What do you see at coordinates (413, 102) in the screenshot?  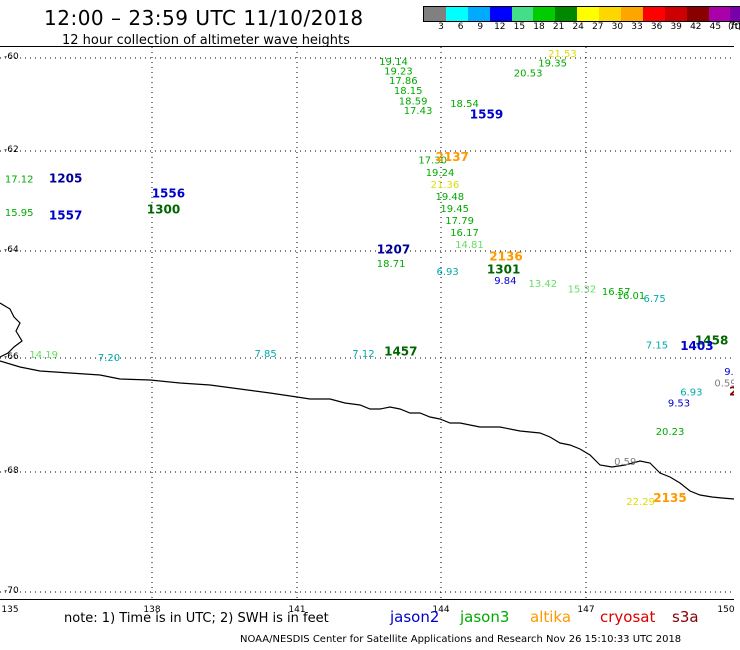 I see `wave-height-label: 18.59` at bounding box center [413, 102].